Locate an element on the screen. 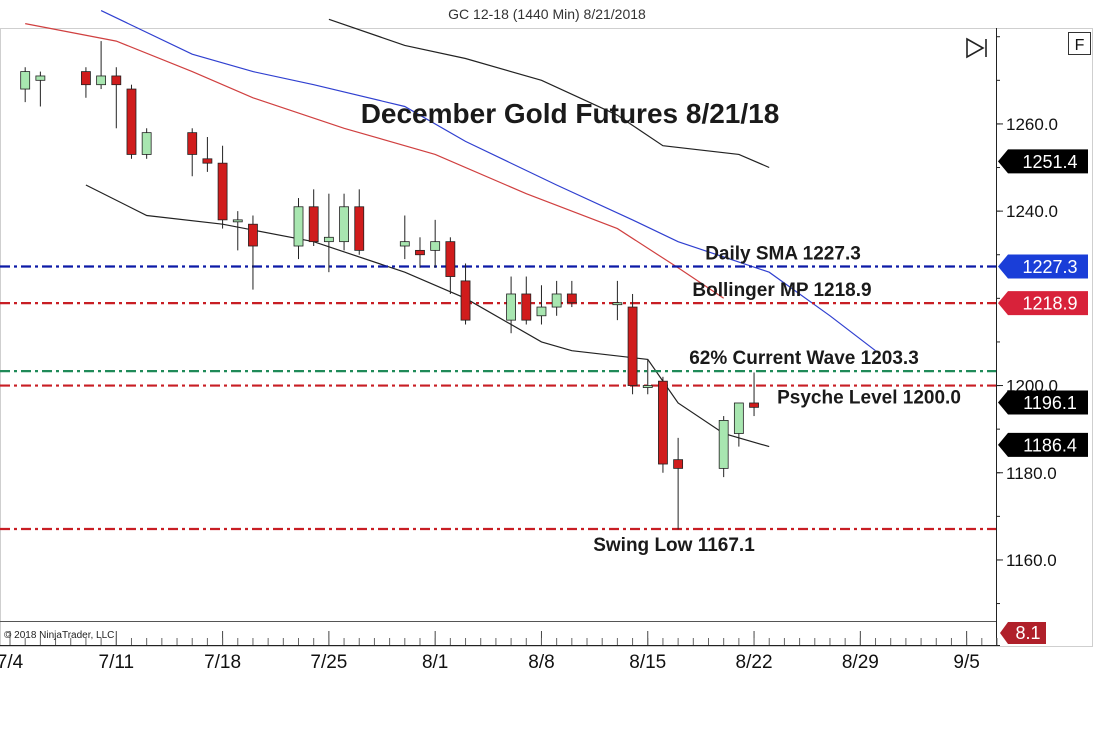 Image resolution: width=1094 pixels, height=729 pixels. price-badge: 1218.9 is located at coordinates (1043, 303).